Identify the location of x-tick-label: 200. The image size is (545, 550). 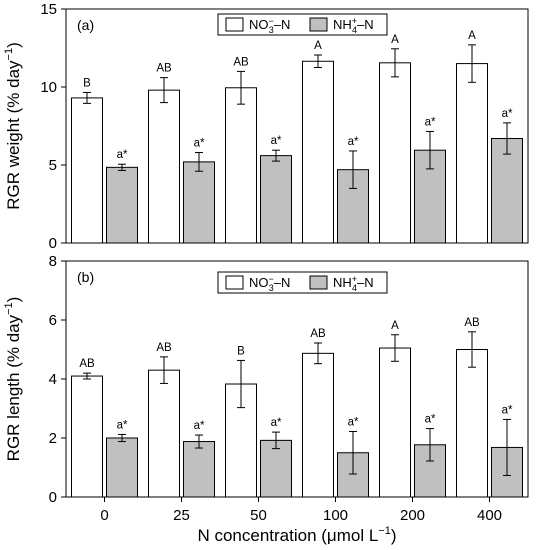
(412, 515).